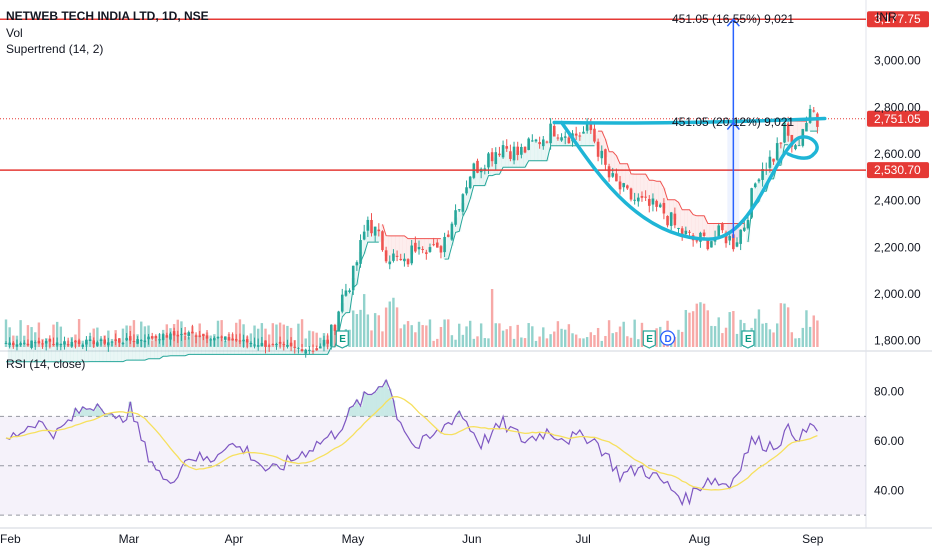 This screenshot has width=932, height=550. Describe the element at coordinates (667, 338) in the screenshot. I see `event-marker-box` at that location.